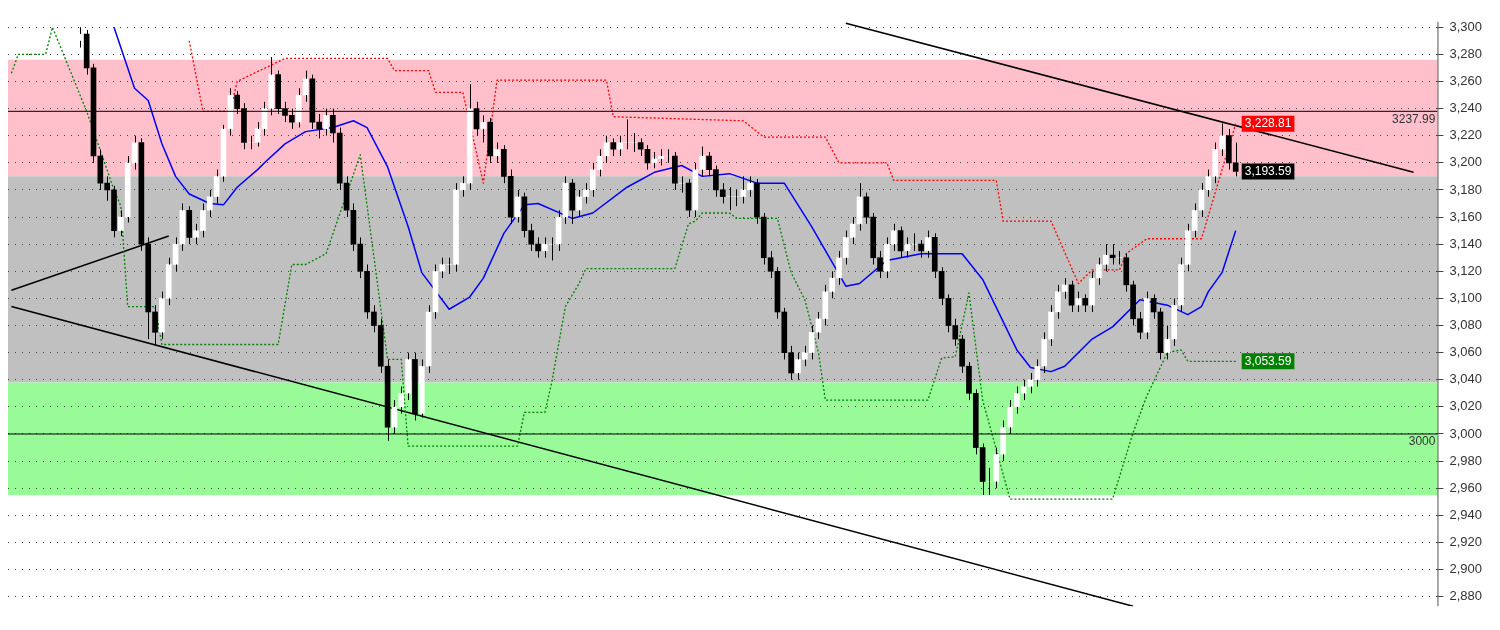  I want to click on y-tick-label: 2,960, so click(1466, 487).